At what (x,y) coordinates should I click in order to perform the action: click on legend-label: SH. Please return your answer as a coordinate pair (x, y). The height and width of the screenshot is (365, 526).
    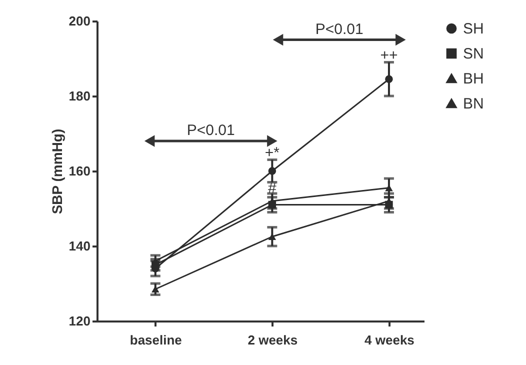
    Looking at the image, I should click on (473, 29).